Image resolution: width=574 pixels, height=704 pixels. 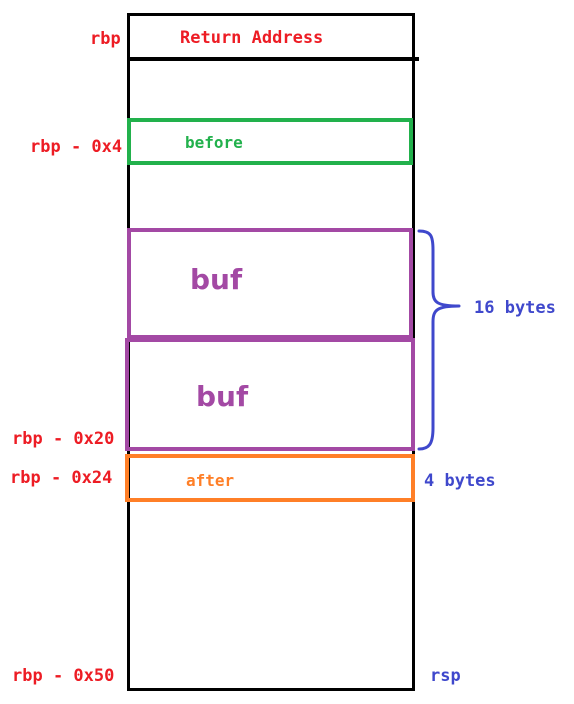 What do you see at coordinates (445, 676) in the screenshot?
I see `rsp-label: rsp` at bounding box center [445, 676].